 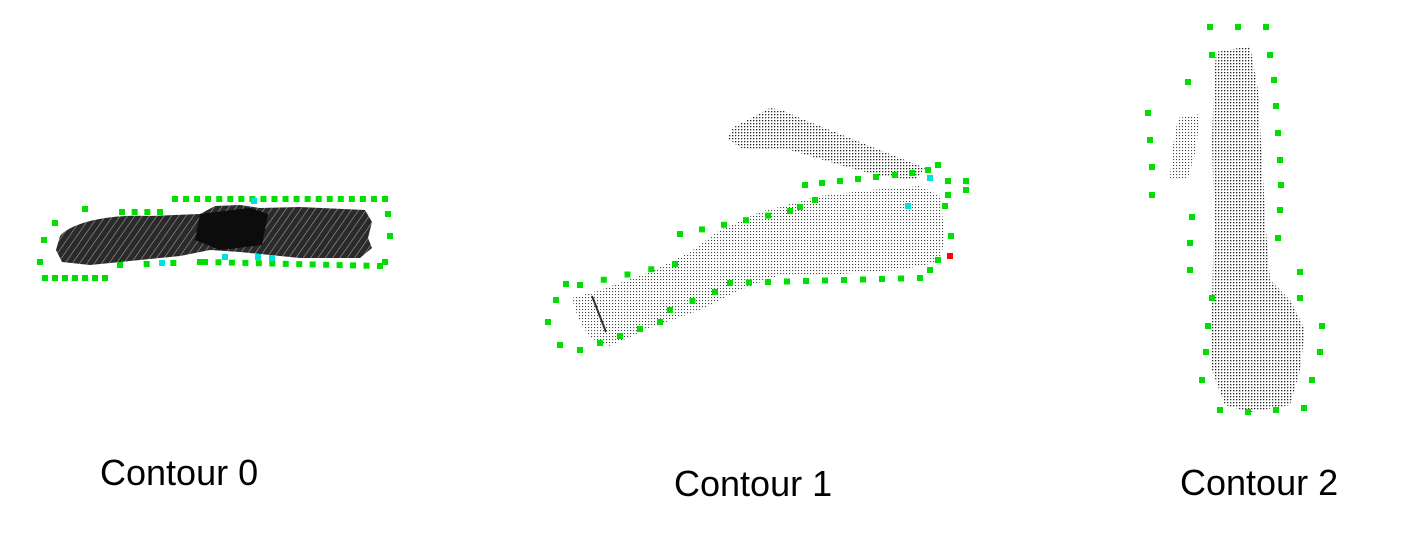 I want to click on caption-contour-1: Contour 1, so click(x=753, y=483).